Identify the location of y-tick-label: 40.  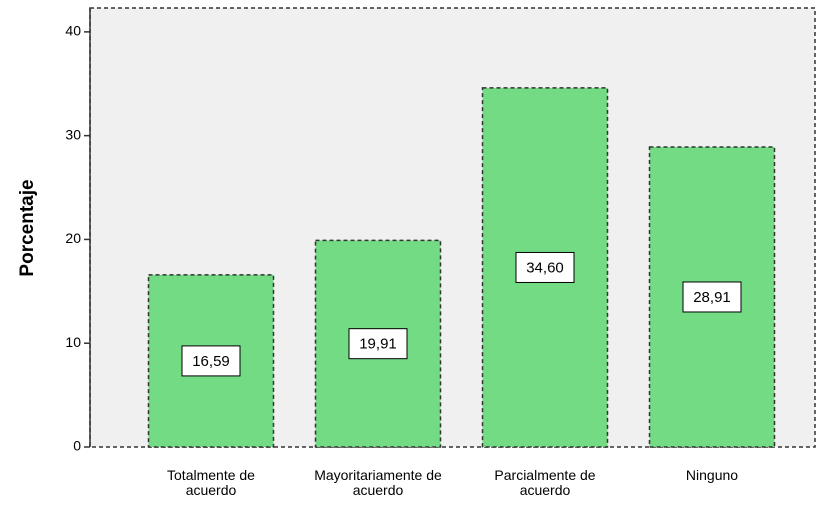
(73, 31).